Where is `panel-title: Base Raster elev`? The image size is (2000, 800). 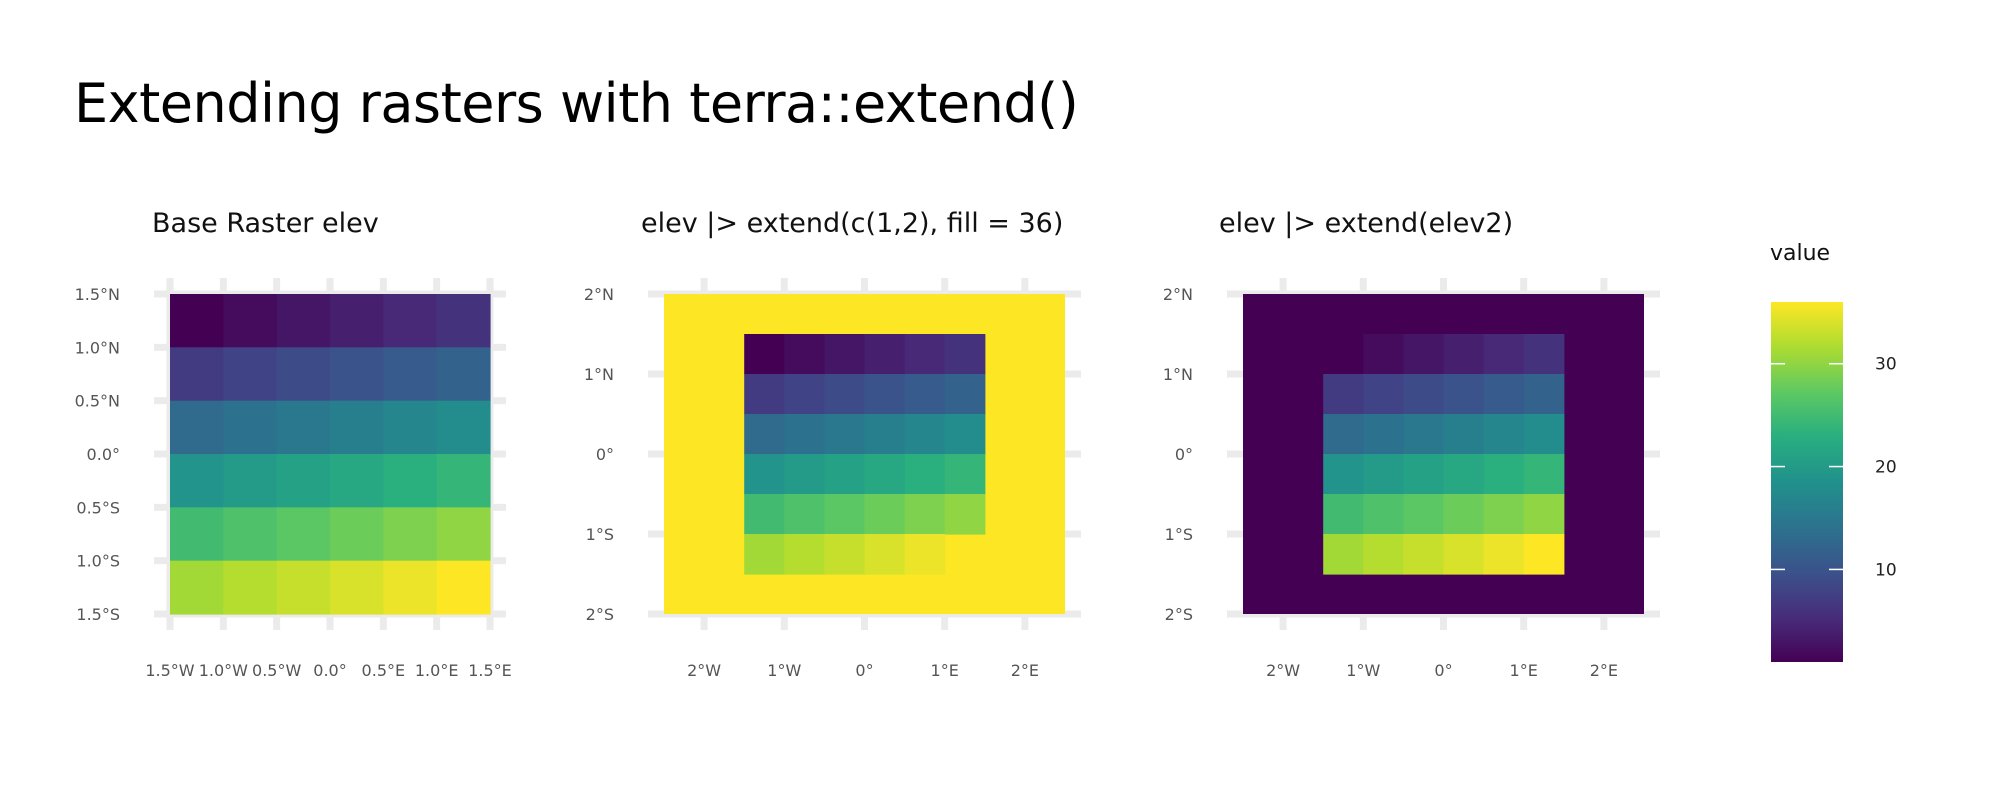
panel-title: Base Raster elev is located at coordinates (265, 223).